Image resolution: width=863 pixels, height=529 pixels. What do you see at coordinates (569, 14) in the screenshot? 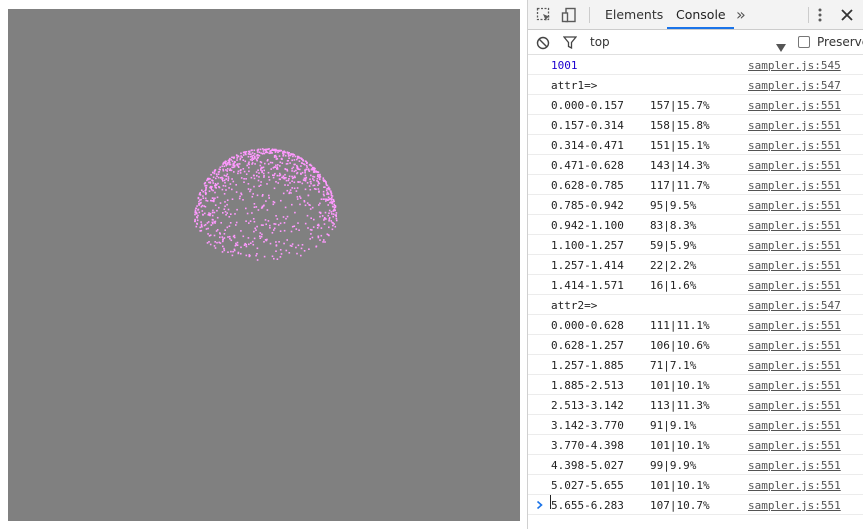
I see `device-toolbar-icon` at bounding box center [569, 14].